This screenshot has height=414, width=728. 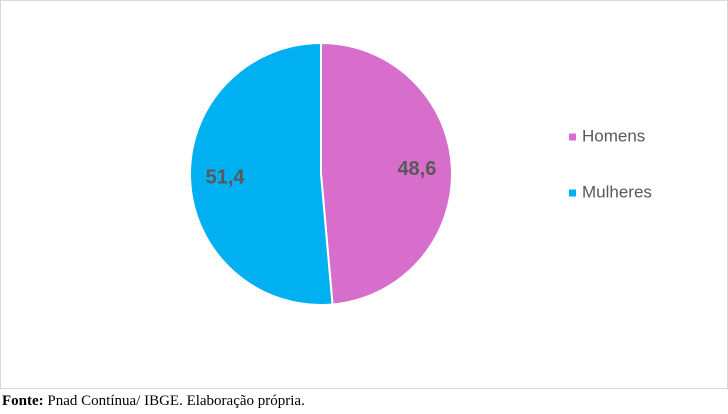 What do you see at coordinates (617, 191) in the screenshot?
I see `legend-label: Mulheres` at bounding box center [617, 191].